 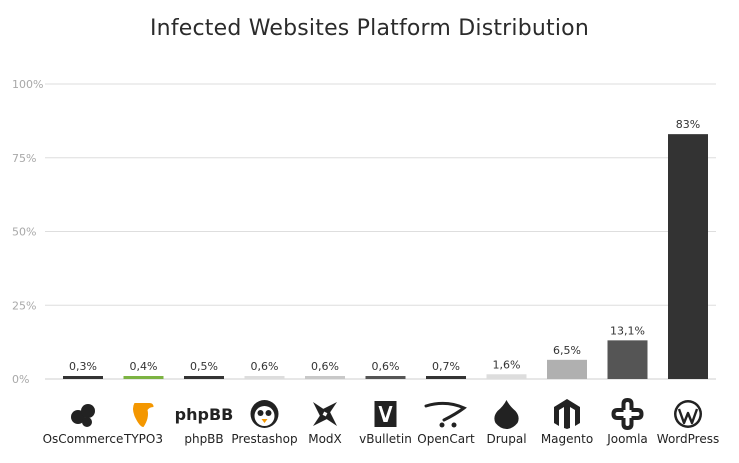 What do you see at coordinates (445, 414) in the screenshot?
I see `opencart-icon` at bounding box center [445, 414].